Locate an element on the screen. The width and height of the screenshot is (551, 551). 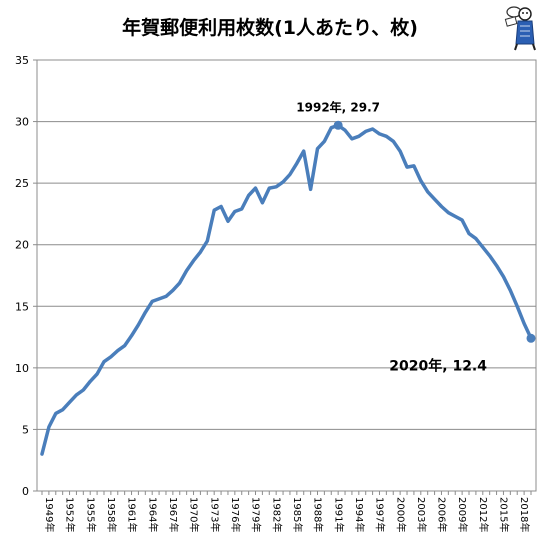
x-tick-label: 1988年 is located at coordinates (318, 514).